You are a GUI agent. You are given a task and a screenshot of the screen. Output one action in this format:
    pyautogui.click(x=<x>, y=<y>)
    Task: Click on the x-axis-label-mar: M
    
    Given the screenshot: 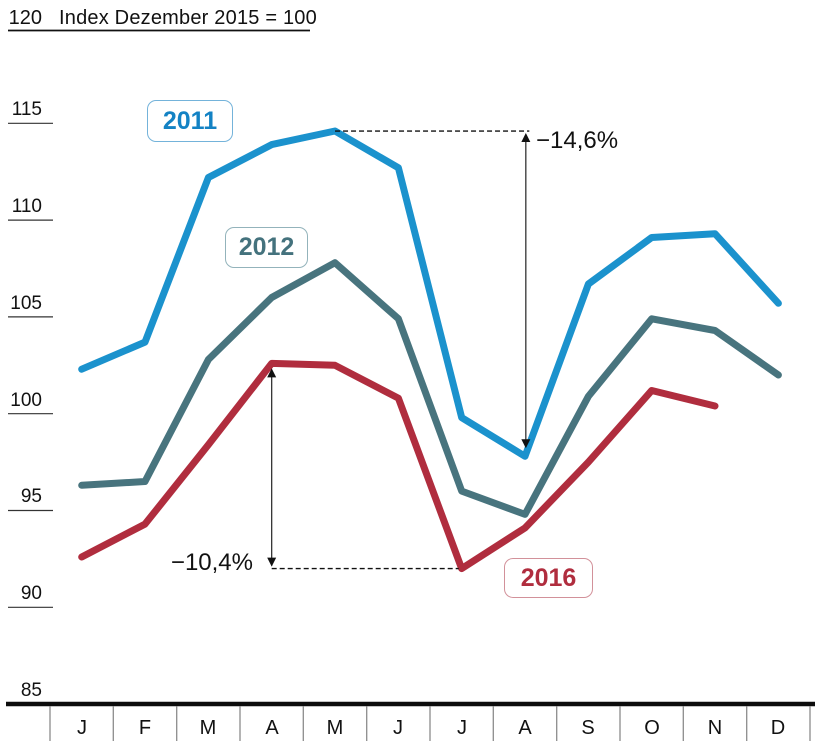 What is the action you would take?
    pyautogui.click(x=208, y=728)
    